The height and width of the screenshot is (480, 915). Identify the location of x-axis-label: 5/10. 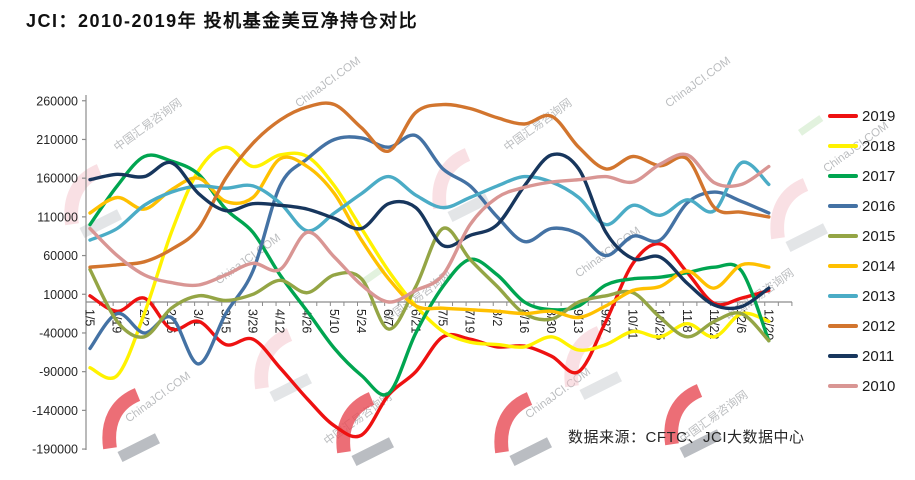
(334, 321).